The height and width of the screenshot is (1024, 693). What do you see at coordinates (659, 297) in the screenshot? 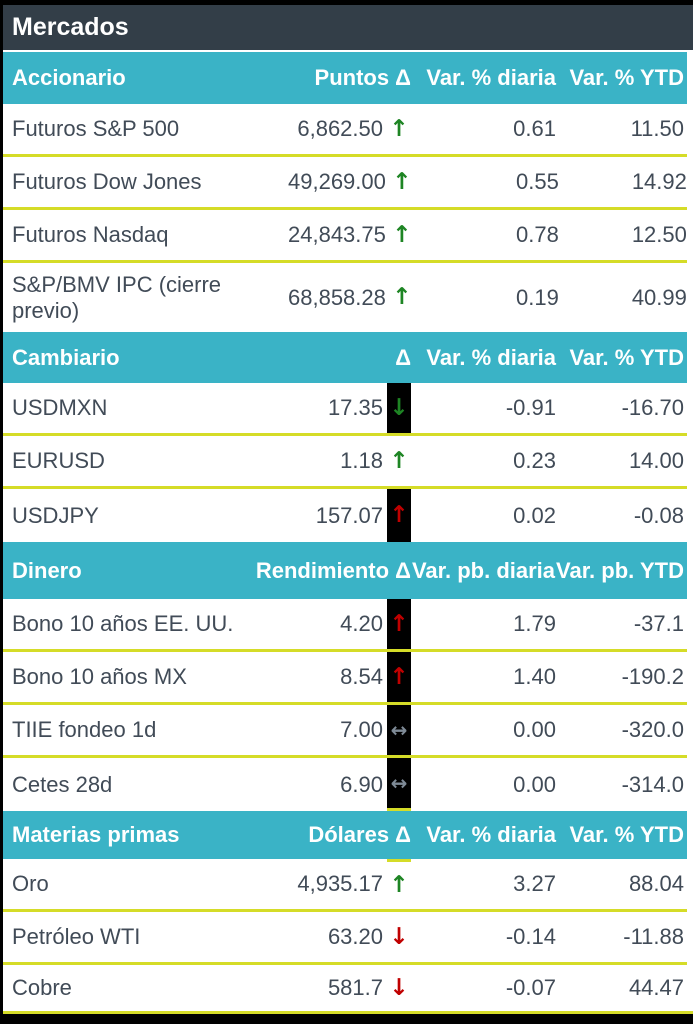
I see `ytd-change: 40.99` at bounding box center [659, 297].